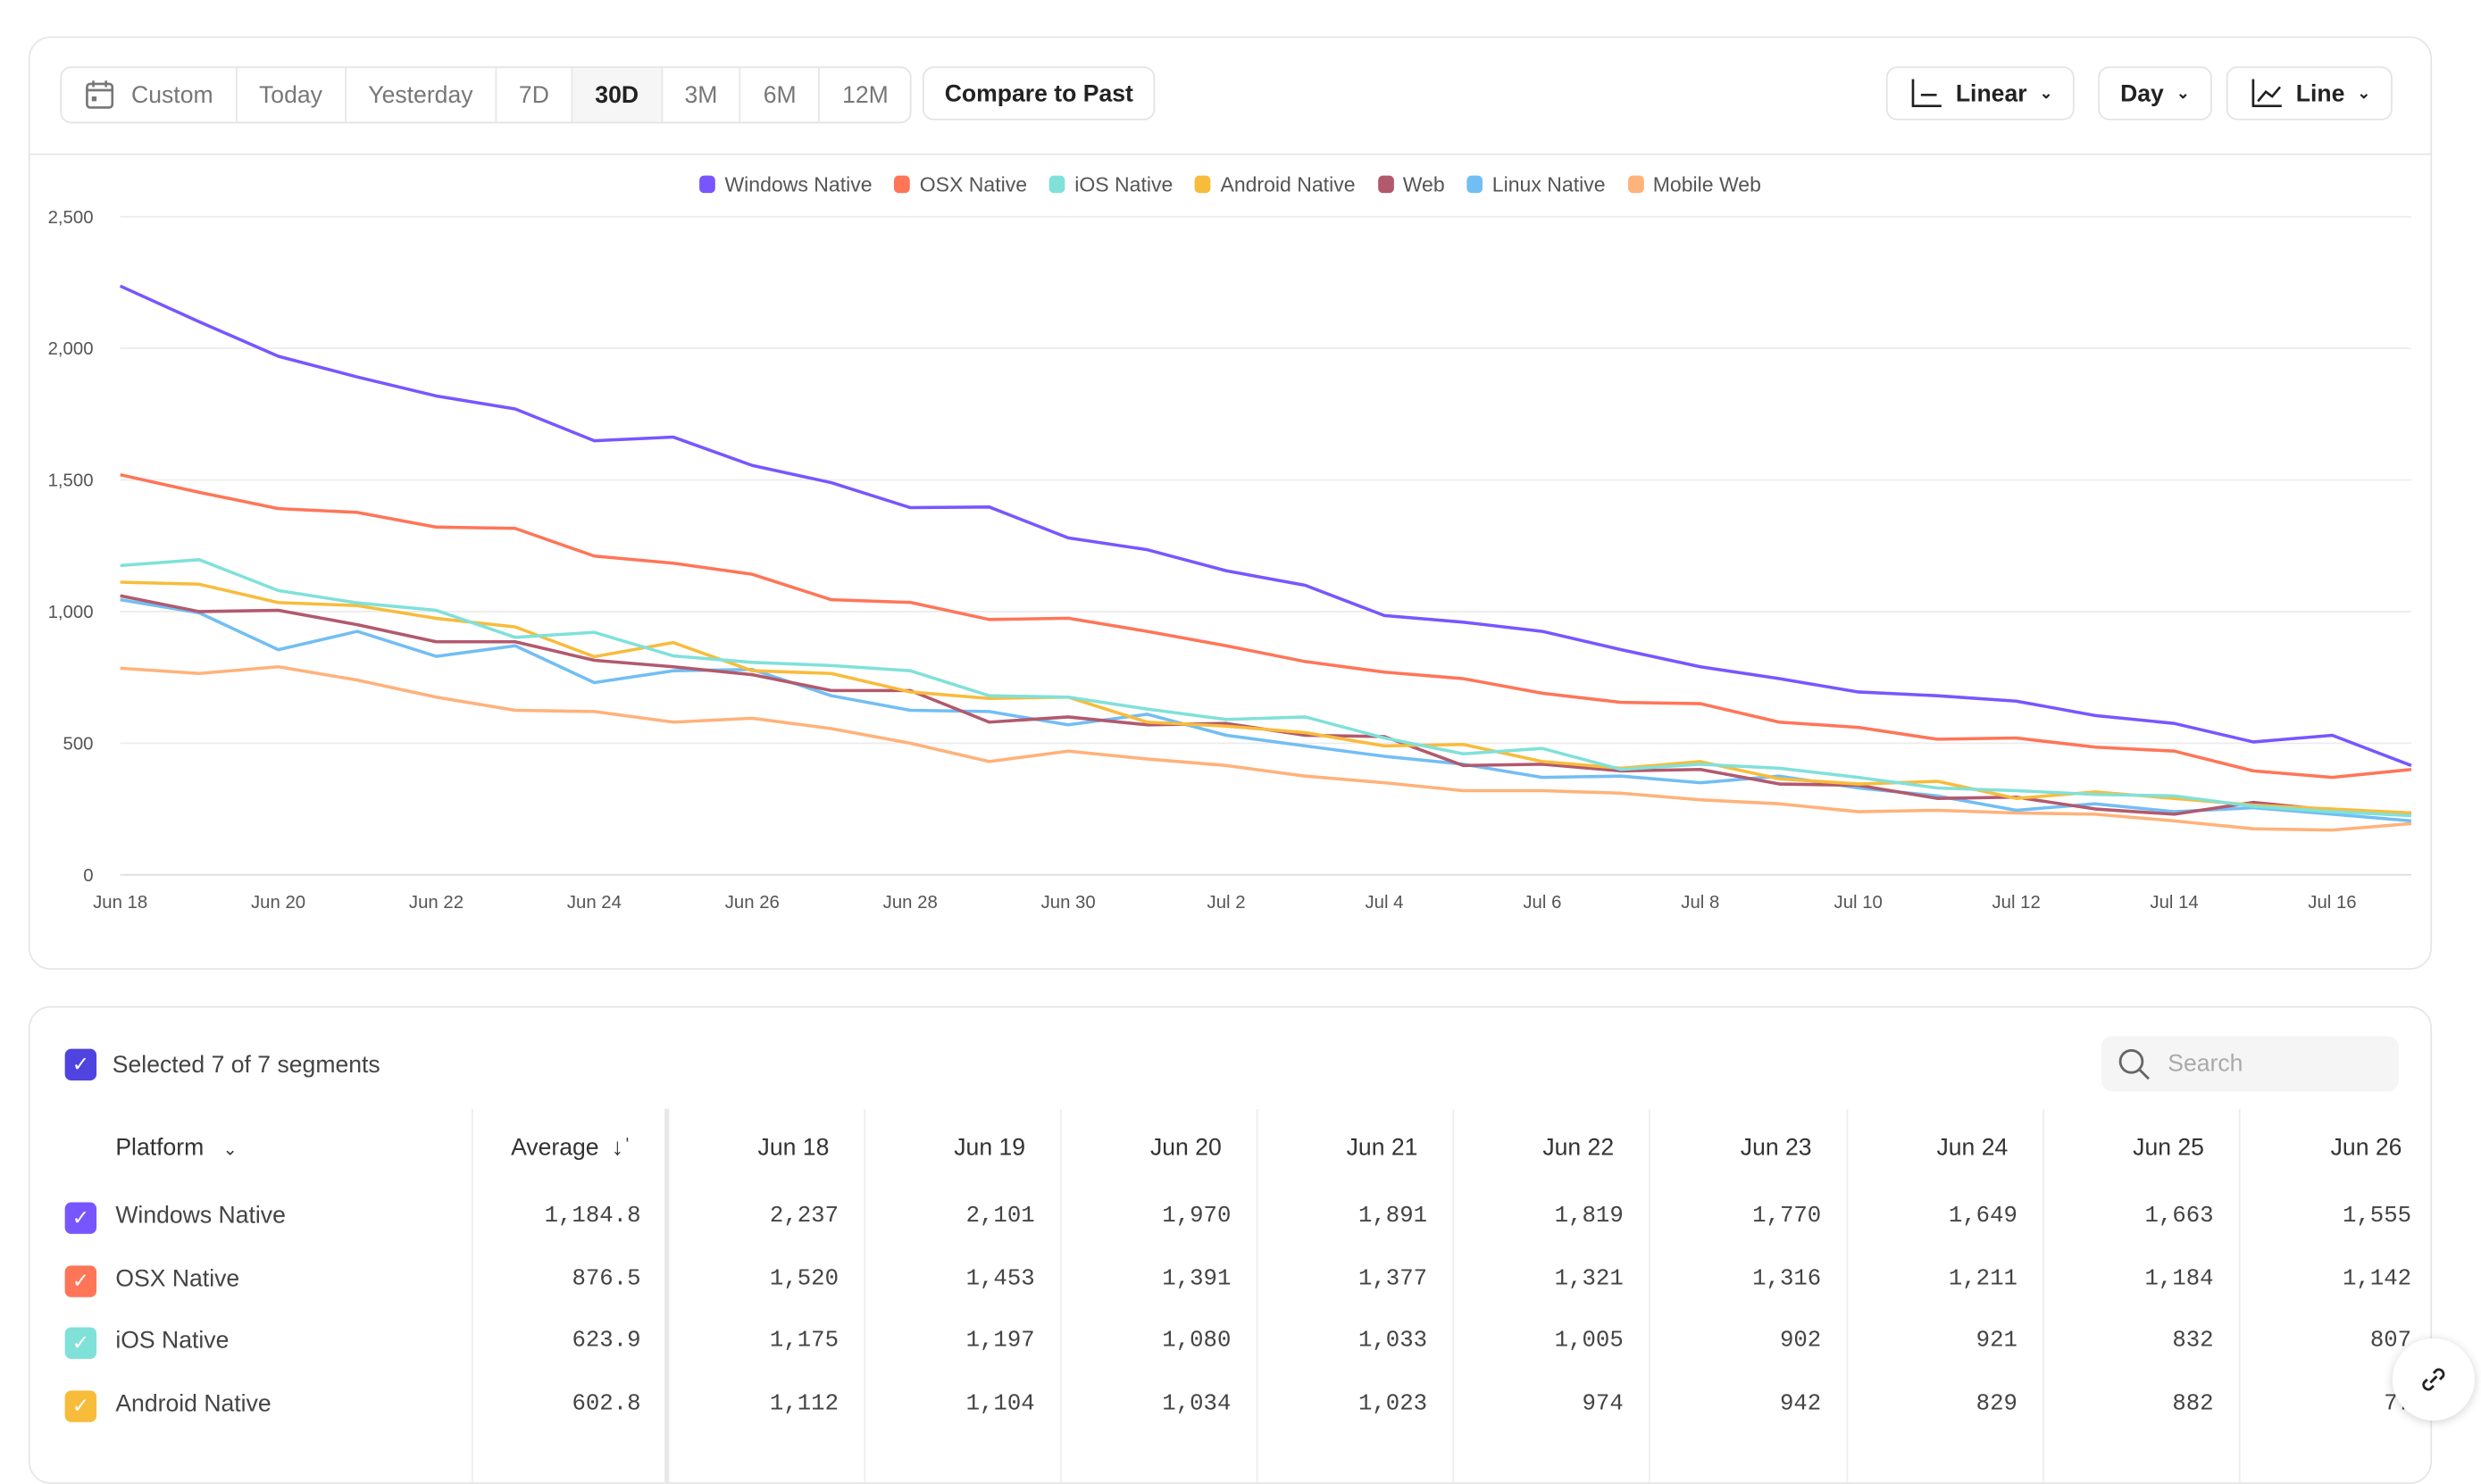 The height and width of the screenshot is (1484, 2481). I want to click on date-header: Jun 19, so click(990, 1148).